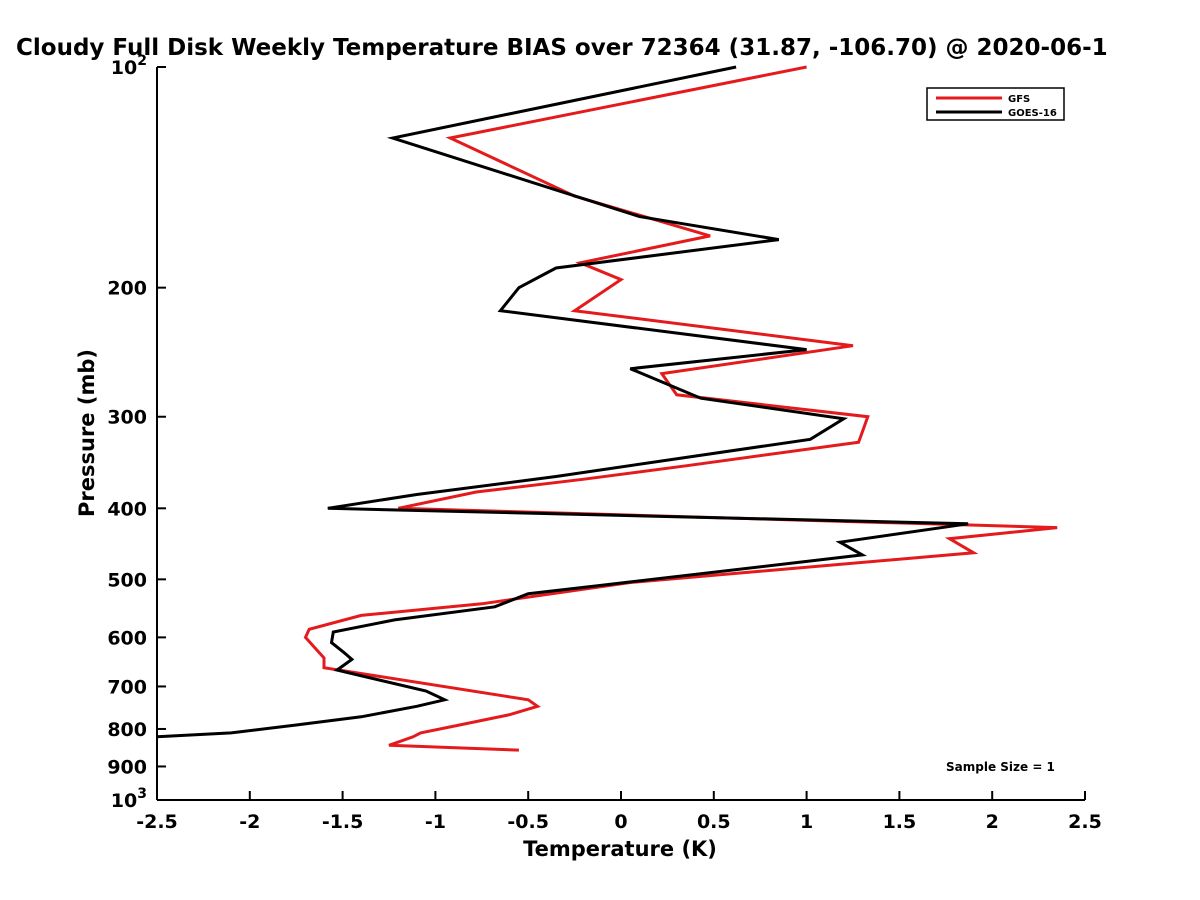  Describe the element at coordinates (1032, 113) in the screenshot. I see `legend-entry-label: GOES-16` at that location.